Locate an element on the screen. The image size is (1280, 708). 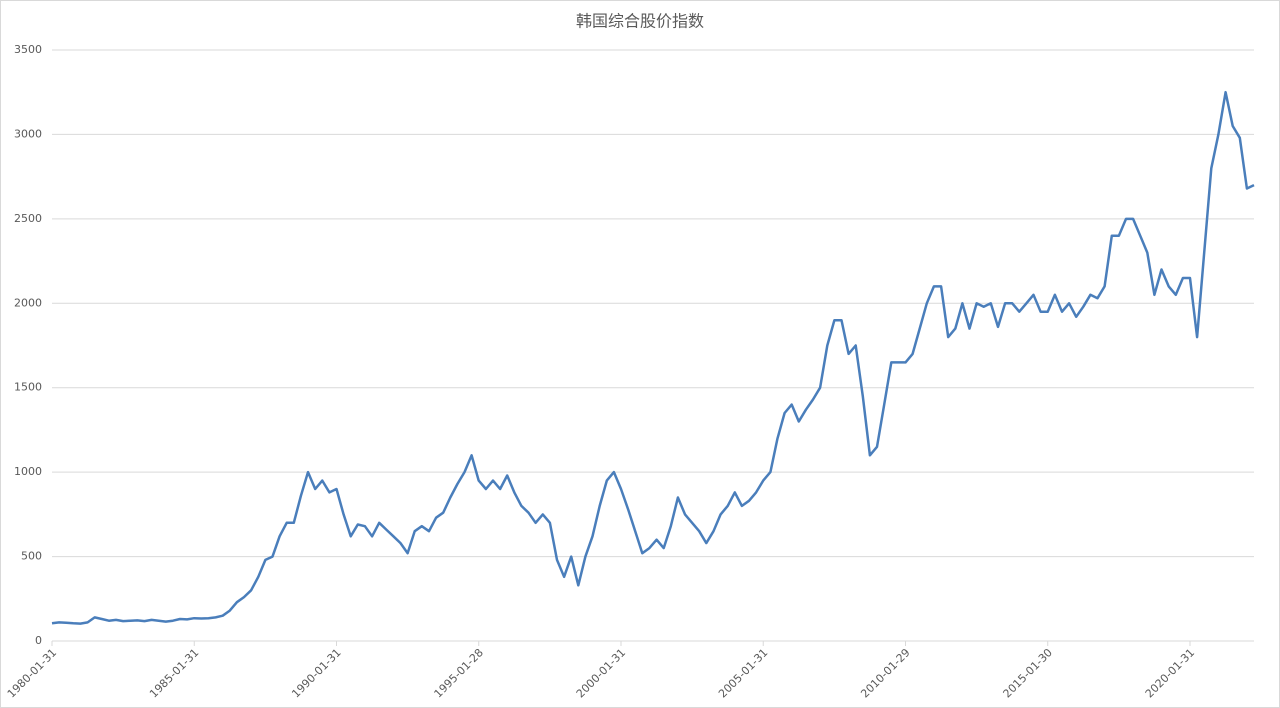
y-tick-label: 1500 is located at coordinates (28, 387).